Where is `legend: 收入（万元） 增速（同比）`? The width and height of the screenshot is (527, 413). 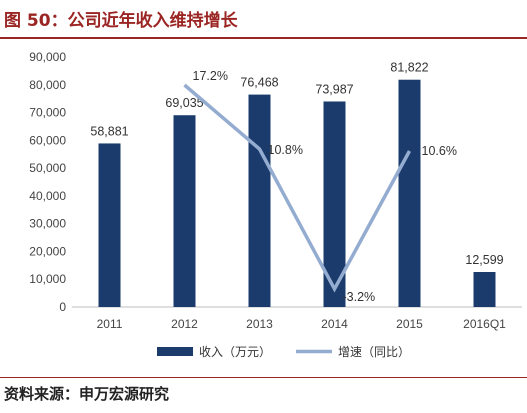 legend: 收入（万元） 增速（同比） is located at coordinates (283, 352).